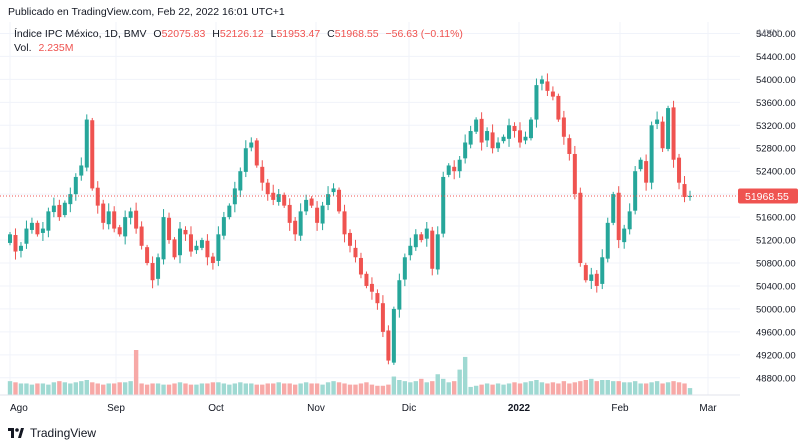 This screenshot has width=800, height=447. Describe the element at coordinates (216, 34) in the screenshot. I see `legend-h-label: H` at that location.